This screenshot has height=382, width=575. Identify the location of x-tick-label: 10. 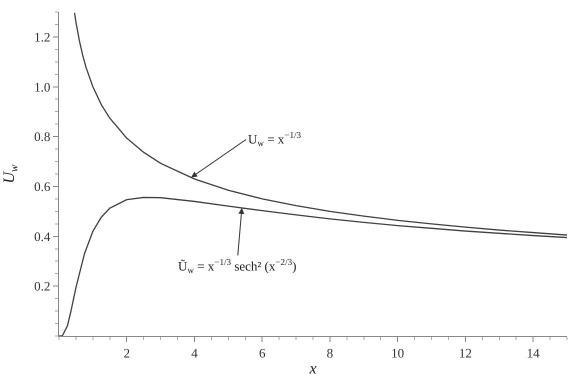
(397, 353).